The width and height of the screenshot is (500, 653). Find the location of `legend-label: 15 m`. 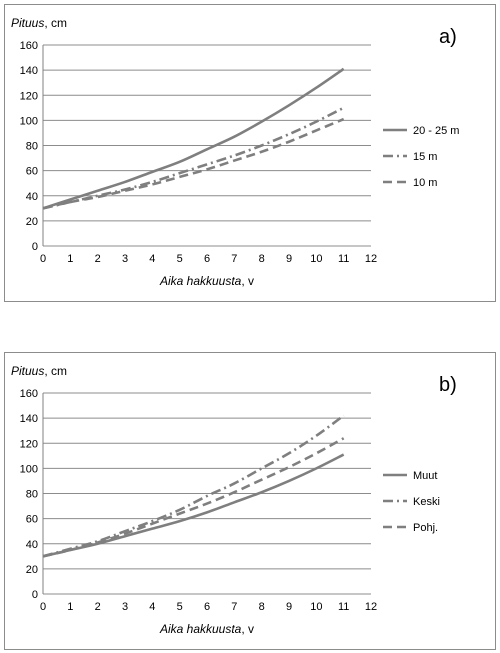

legend-label: 15 m is located at coordinates (425, 157).